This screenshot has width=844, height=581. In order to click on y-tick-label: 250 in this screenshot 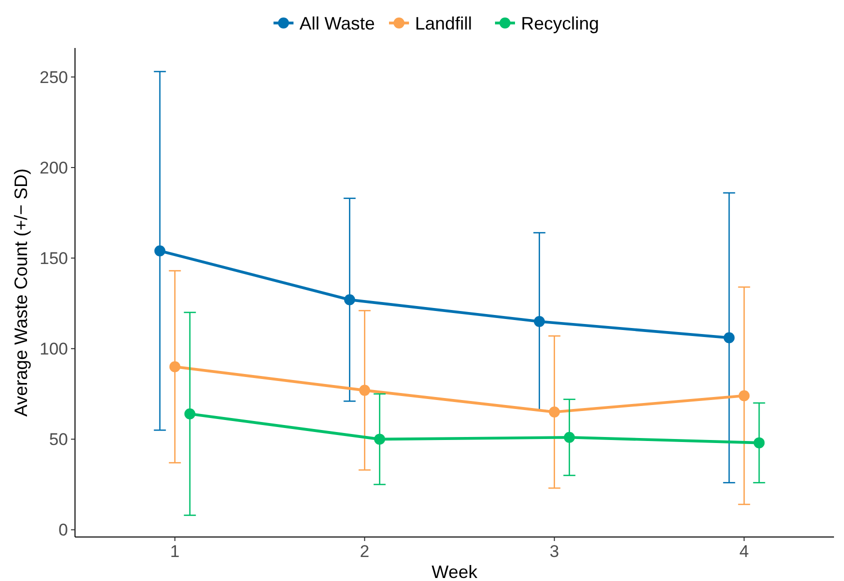, I will do `click(54, 77)`.